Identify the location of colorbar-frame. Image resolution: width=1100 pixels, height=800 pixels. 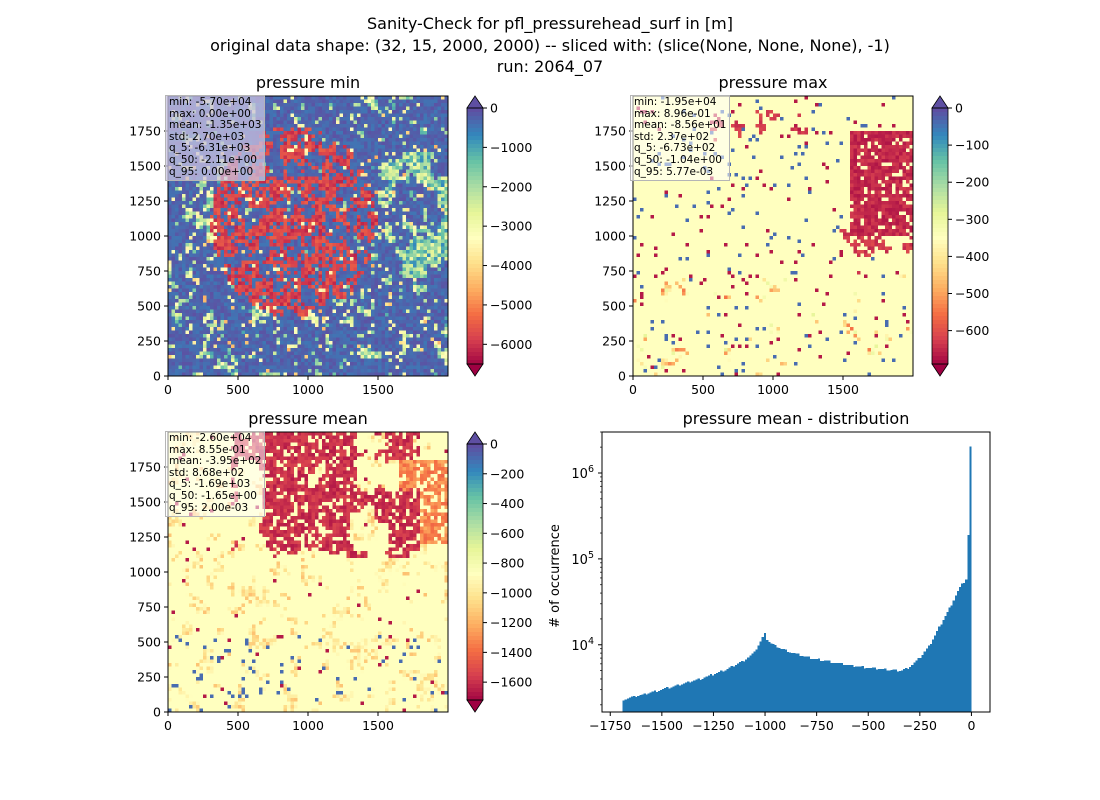
(475, 236).